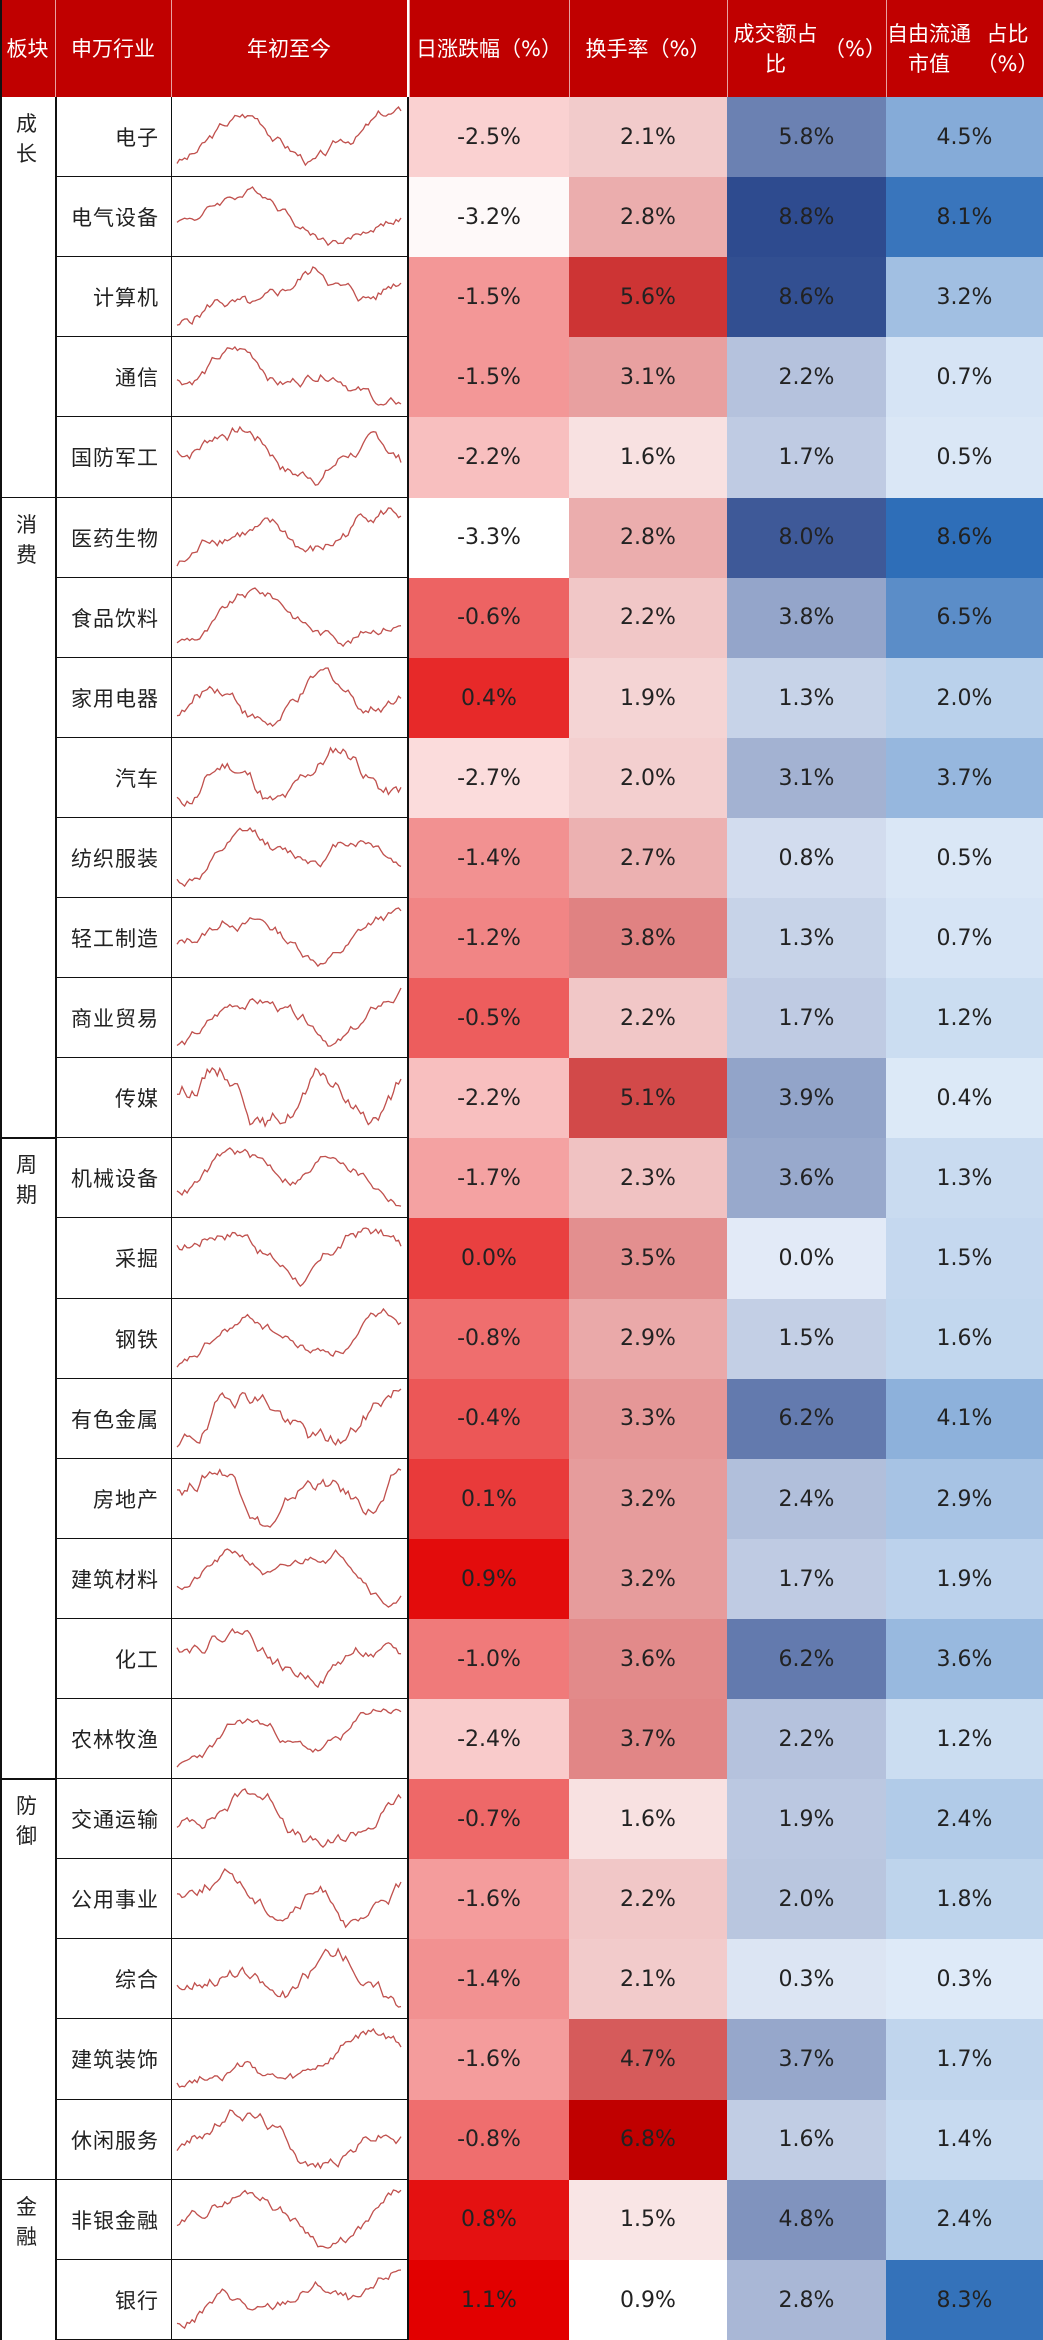 The height and width of the screenshot is (2340, 1043). Describe the element at coordinates (115, 1579) in the screenshot. I see `industry-name: 建筑材料` at that location.